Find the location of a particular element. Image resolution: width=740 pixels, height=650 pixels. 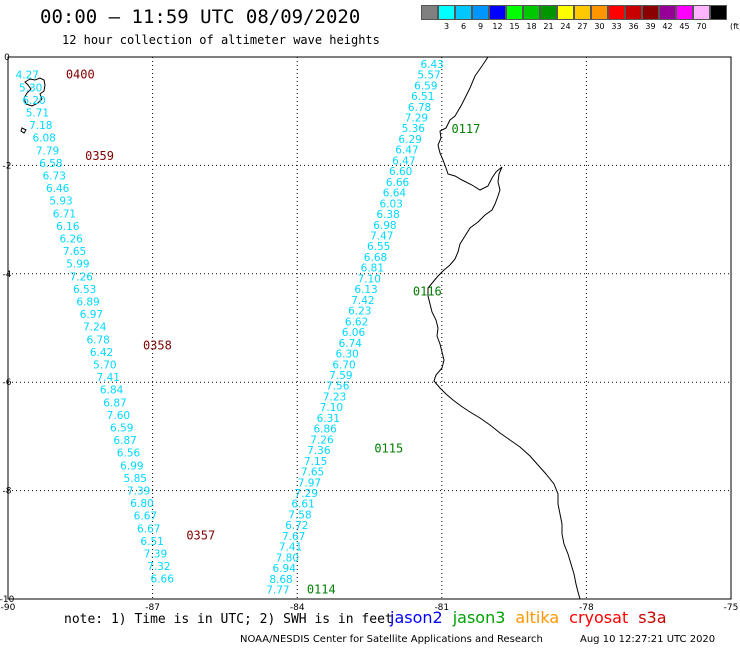

wave-height-value: 7.97 is located at coordinates (309, 483).